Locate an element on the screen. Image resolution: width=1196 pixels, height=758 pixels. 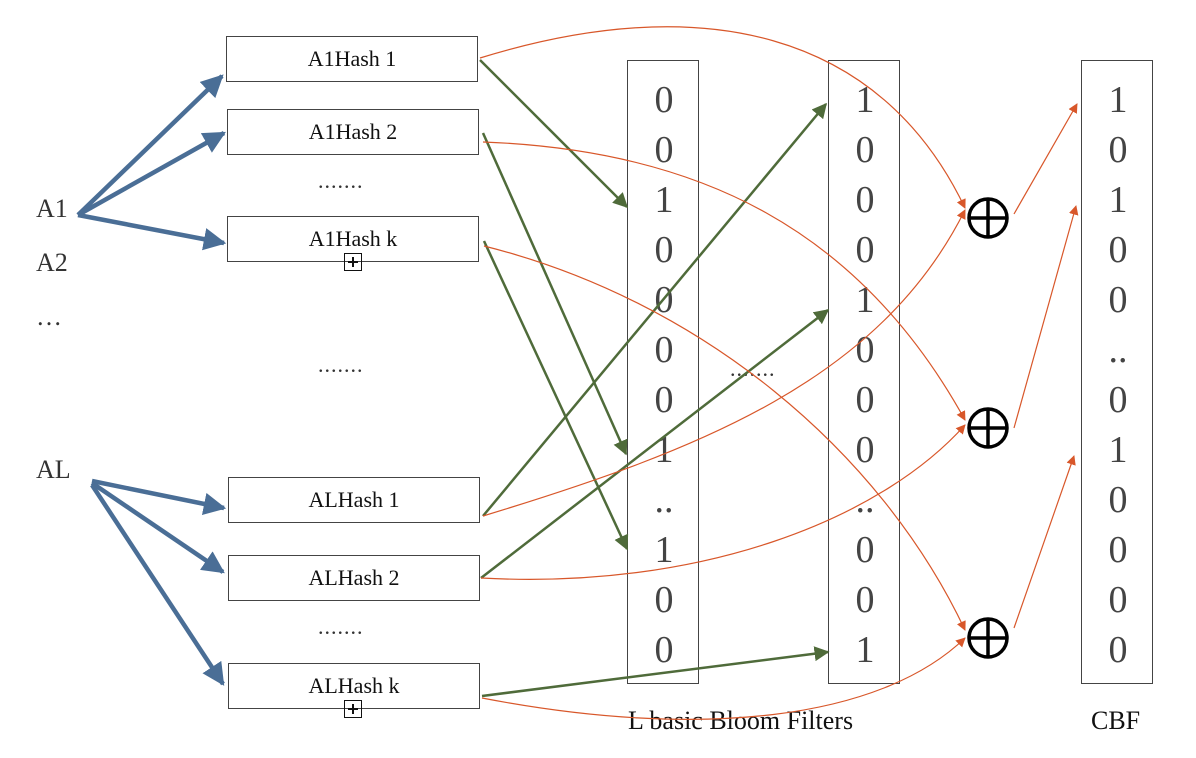
edge-a1h2-bit is located at coordinates (554, 293).